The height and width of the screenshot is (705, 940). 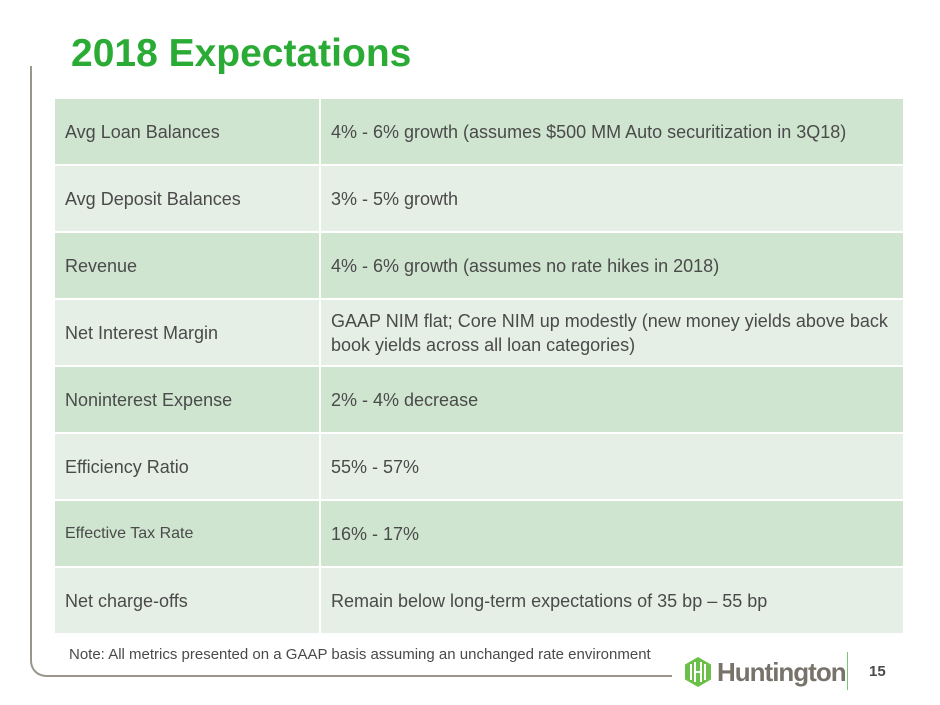 What do you see at coordinates (187, 198) in the screenshot?
I see `row-label: Avg Deposit Balances` at bounding box center [187, 198].